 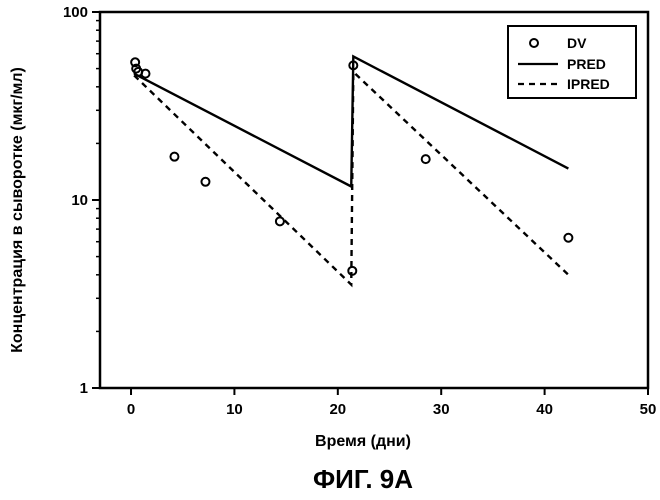 I want to click on figure-caption: ФИГ. 9A, so click(x=363, y=479).